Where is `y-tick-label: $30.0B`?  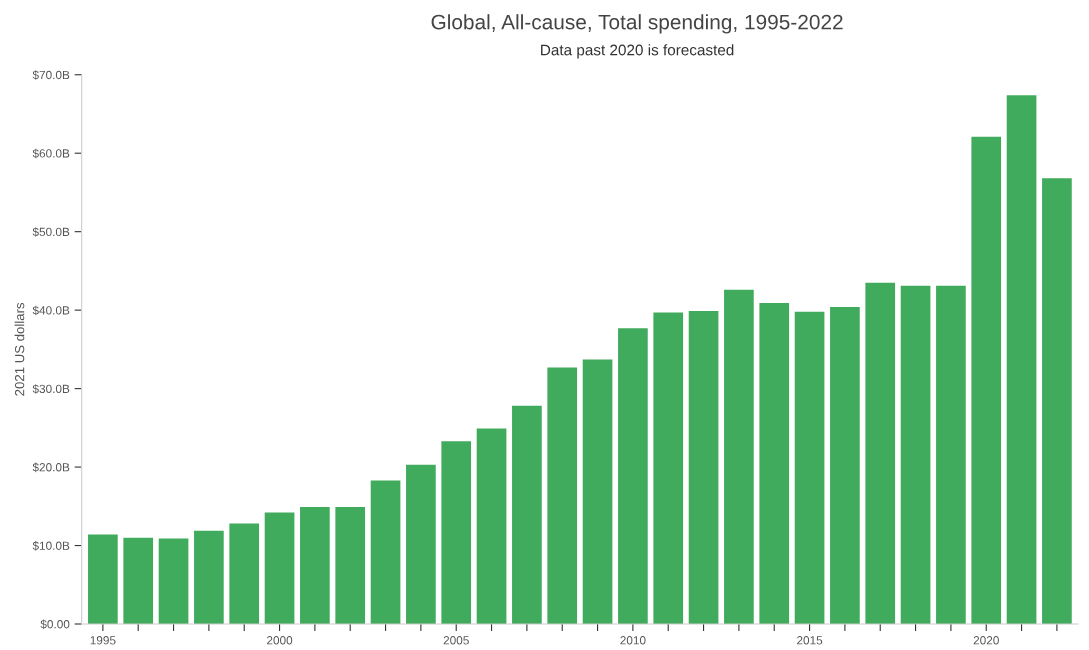
y-tick-label: $30.0B is located at coordinates (51, 389).